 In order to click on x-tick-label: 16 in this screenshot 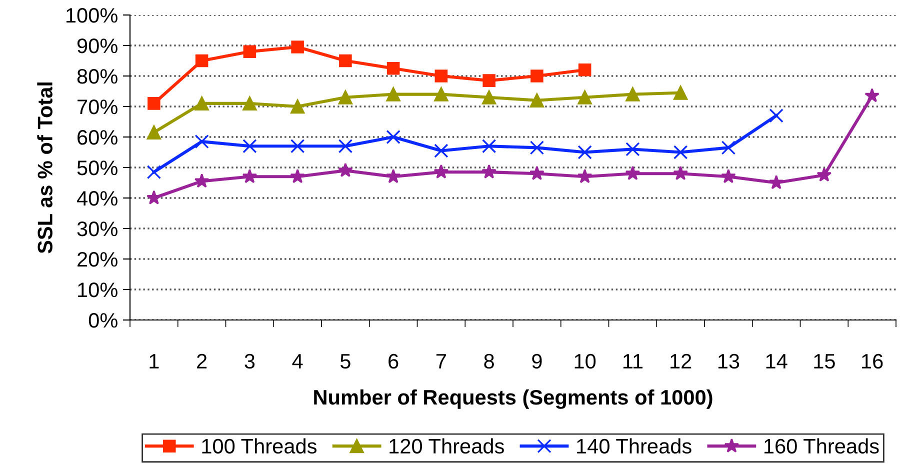, I will do `click(872, 361)`.